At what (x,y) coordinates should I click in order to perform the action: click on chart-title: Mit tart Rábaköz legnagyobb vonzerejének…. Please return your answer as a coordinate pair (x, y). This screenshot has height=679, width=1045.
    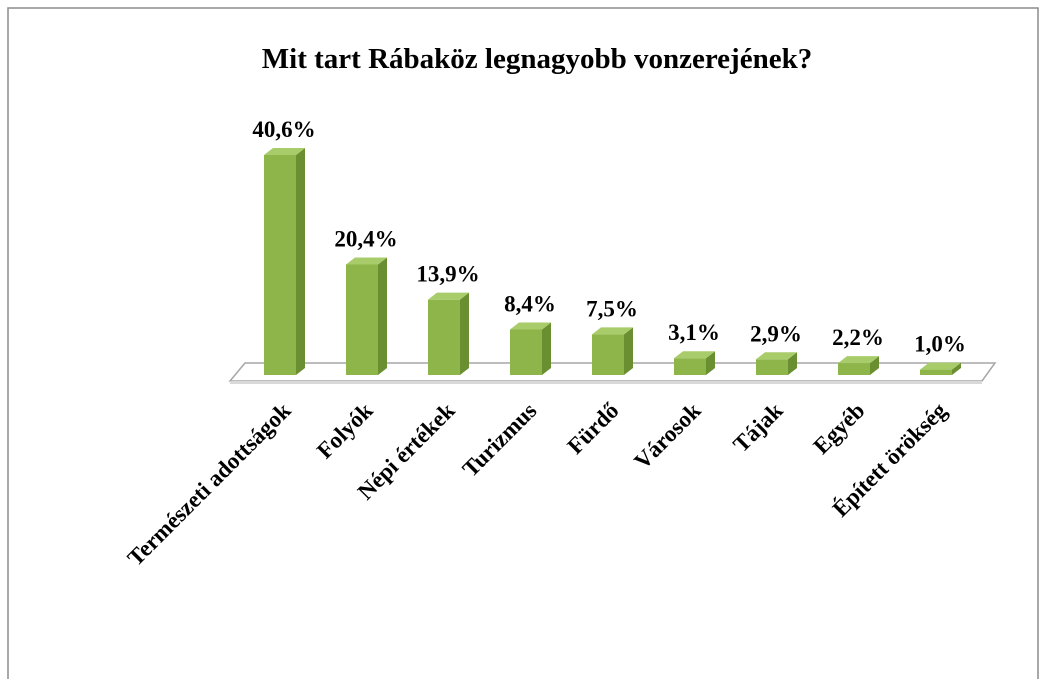
    Looking at the image, I should click on (537, 59).